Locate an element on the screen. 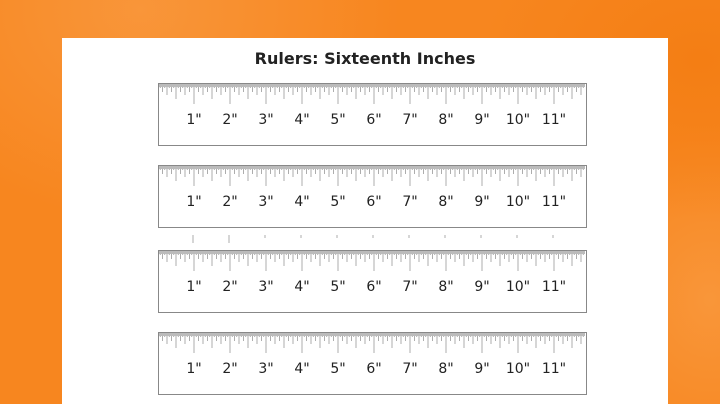  stray-marks is located at coordinates (373, 239).